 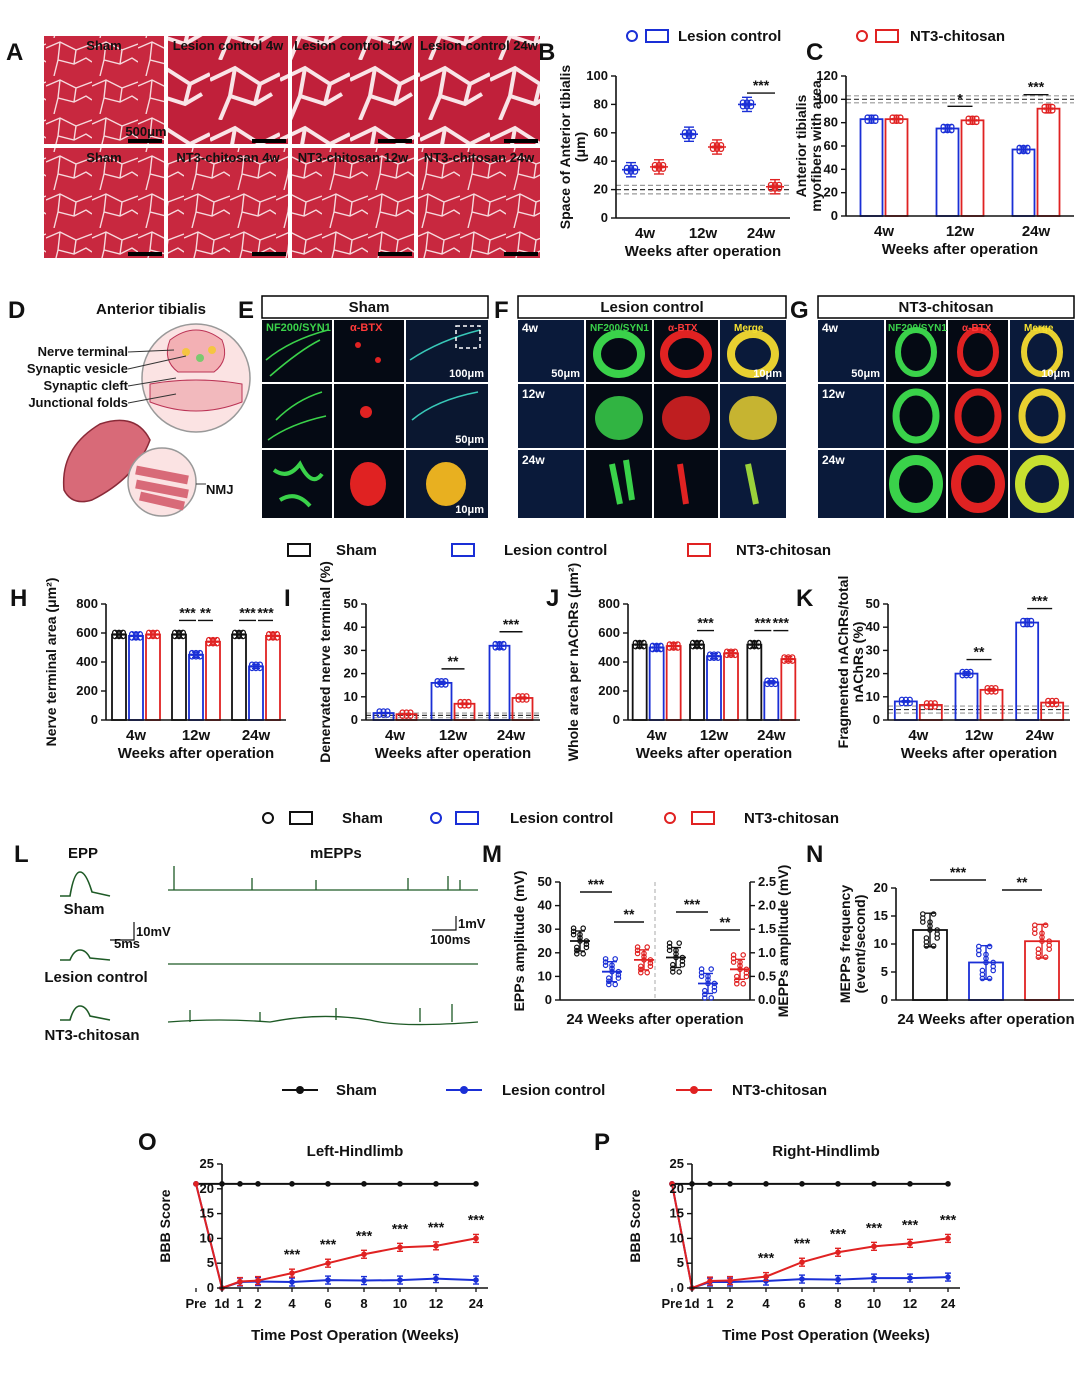 I want to click on chart-title: Left-Hindlimb, so click(x=355, y=1151).